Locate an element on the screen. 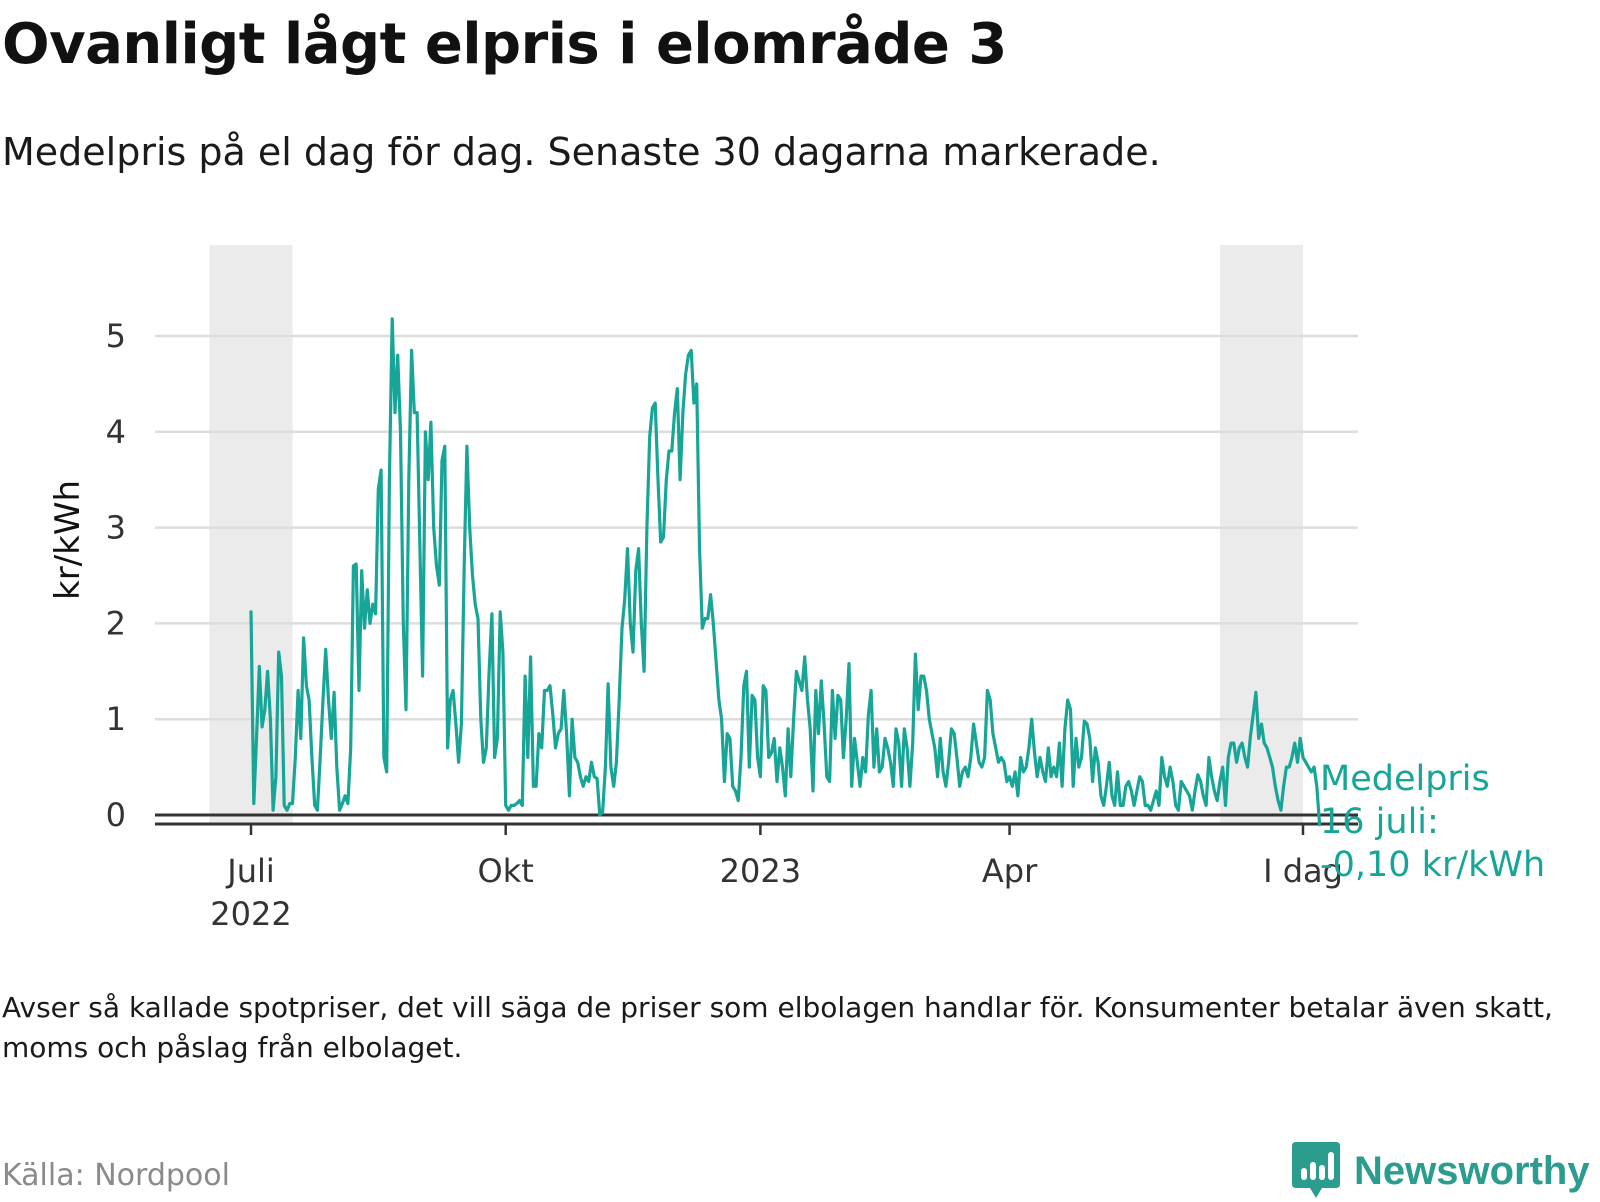 This screenshot has height=1202, width=1600. x-tick-sublabel-1: 2022 is located at coordinates (250, 914).